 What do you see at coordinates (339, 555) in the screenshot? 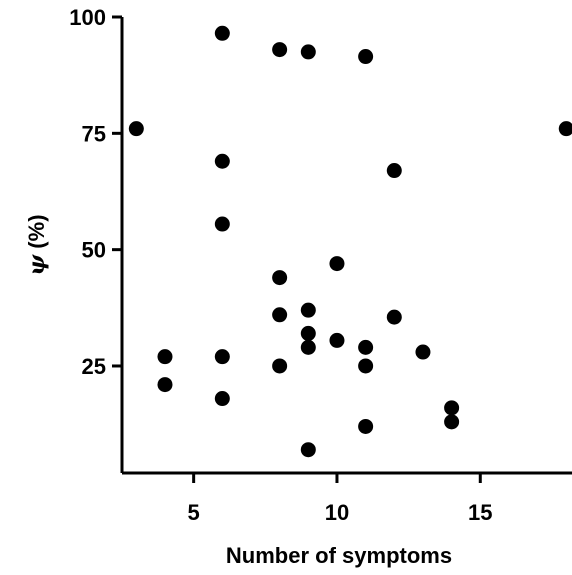
I see `x-axis-label: Number of symptoms` at bounding box center [339, 555].